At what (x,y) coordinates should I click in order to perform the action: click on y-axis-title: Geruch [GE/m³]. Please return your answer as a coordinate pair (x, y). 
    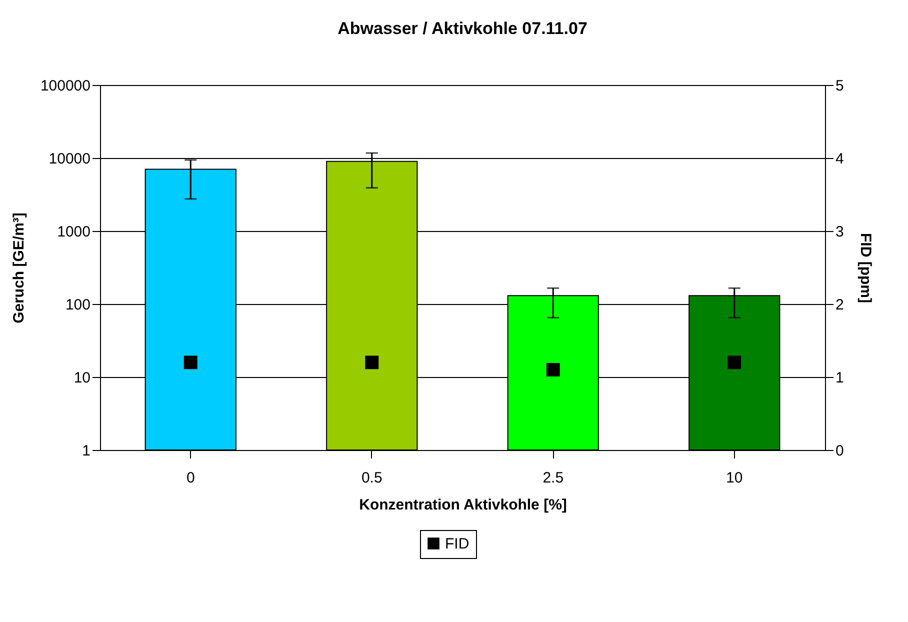
    Looking at the image, I should click on (19, 268).